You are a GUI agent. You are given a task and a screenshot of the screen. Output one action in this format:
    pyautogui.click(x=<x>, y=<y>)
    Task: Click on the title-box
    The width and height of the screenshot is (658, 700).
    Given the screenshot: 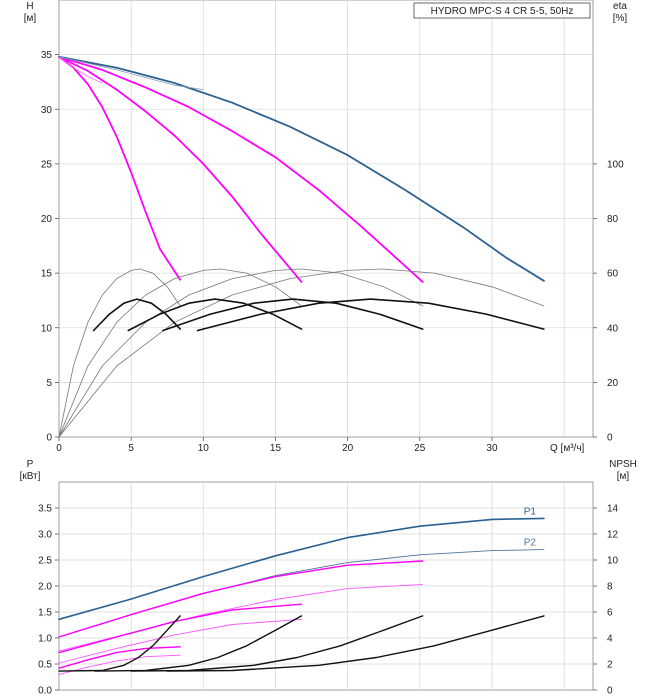 What is the action you would take?
    pyautogui.click(x=502, y=10)
    